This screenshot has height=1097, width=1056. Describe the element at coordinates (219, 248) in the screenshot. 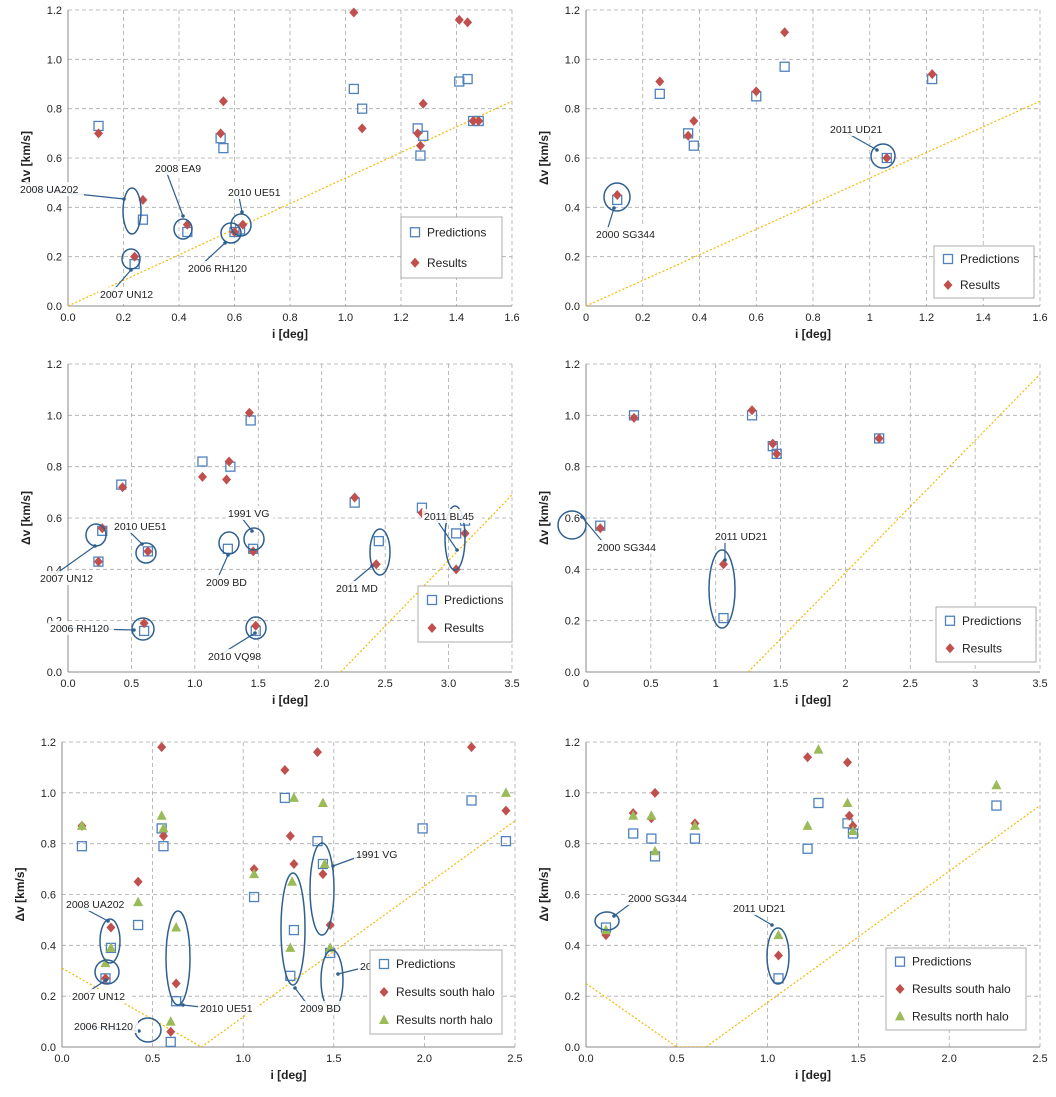

I see `annotation: 2006 RH120` at that location.